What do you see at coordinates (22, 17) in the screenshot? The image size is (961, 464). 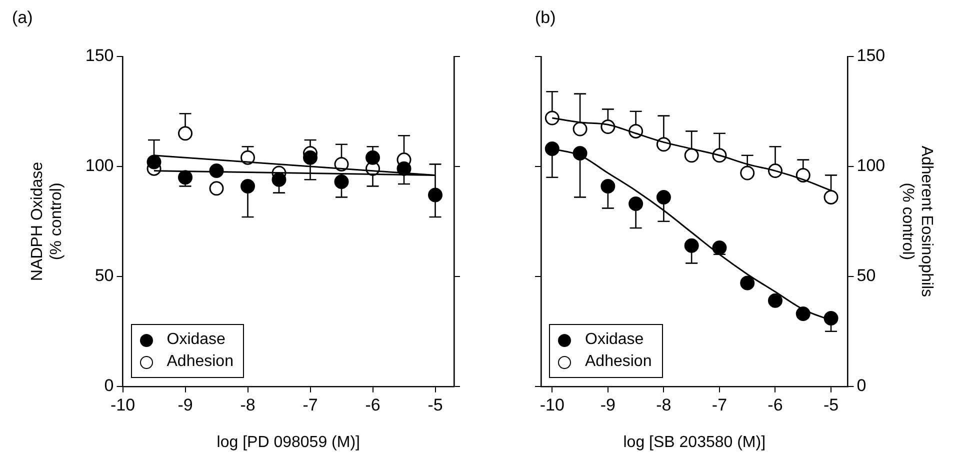 I see `chart-title: (a)` at bounding box center [22, 17].